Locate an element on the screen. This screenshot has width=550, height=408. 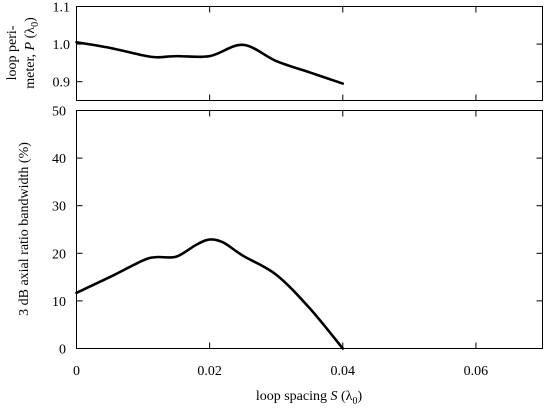
x-axis-label-unit: λ is located at coordinates (349, 396).